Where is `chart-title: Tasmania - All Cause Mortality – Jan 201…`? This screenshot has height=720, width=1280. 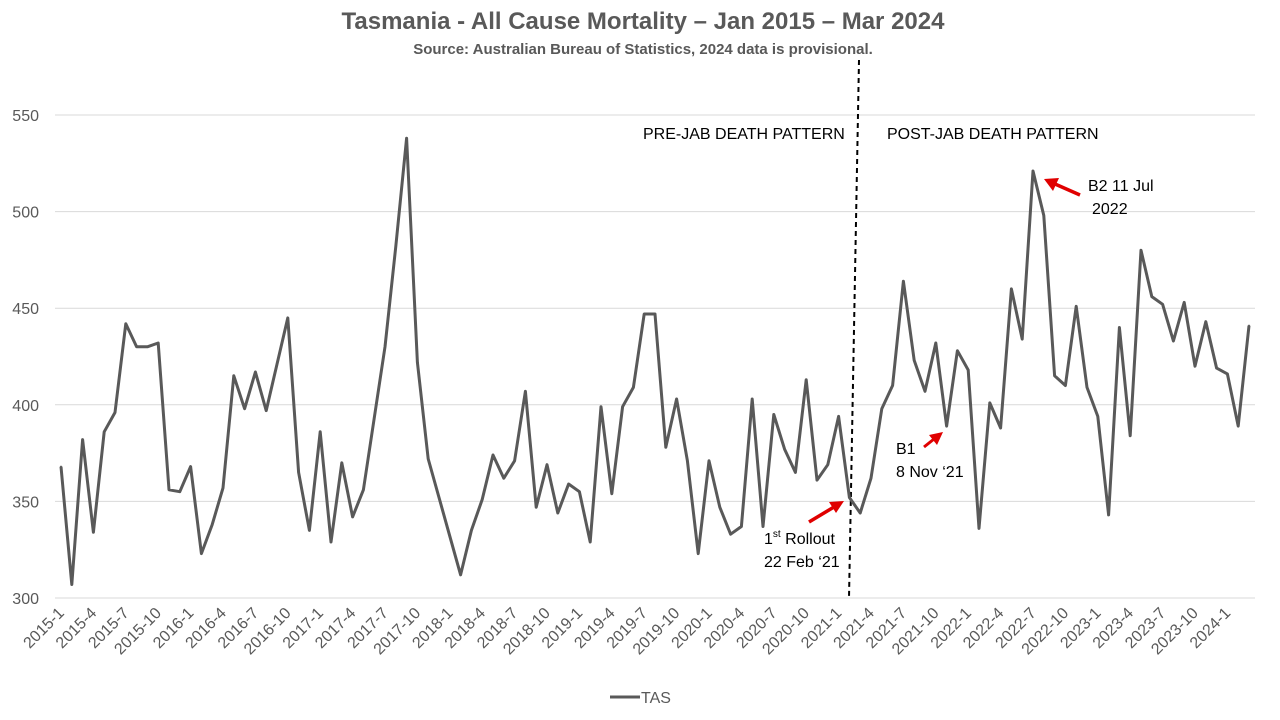
chart-title: Tasmania - All Cause Mortality – Jan 201… is located at coordinates (644, 21).